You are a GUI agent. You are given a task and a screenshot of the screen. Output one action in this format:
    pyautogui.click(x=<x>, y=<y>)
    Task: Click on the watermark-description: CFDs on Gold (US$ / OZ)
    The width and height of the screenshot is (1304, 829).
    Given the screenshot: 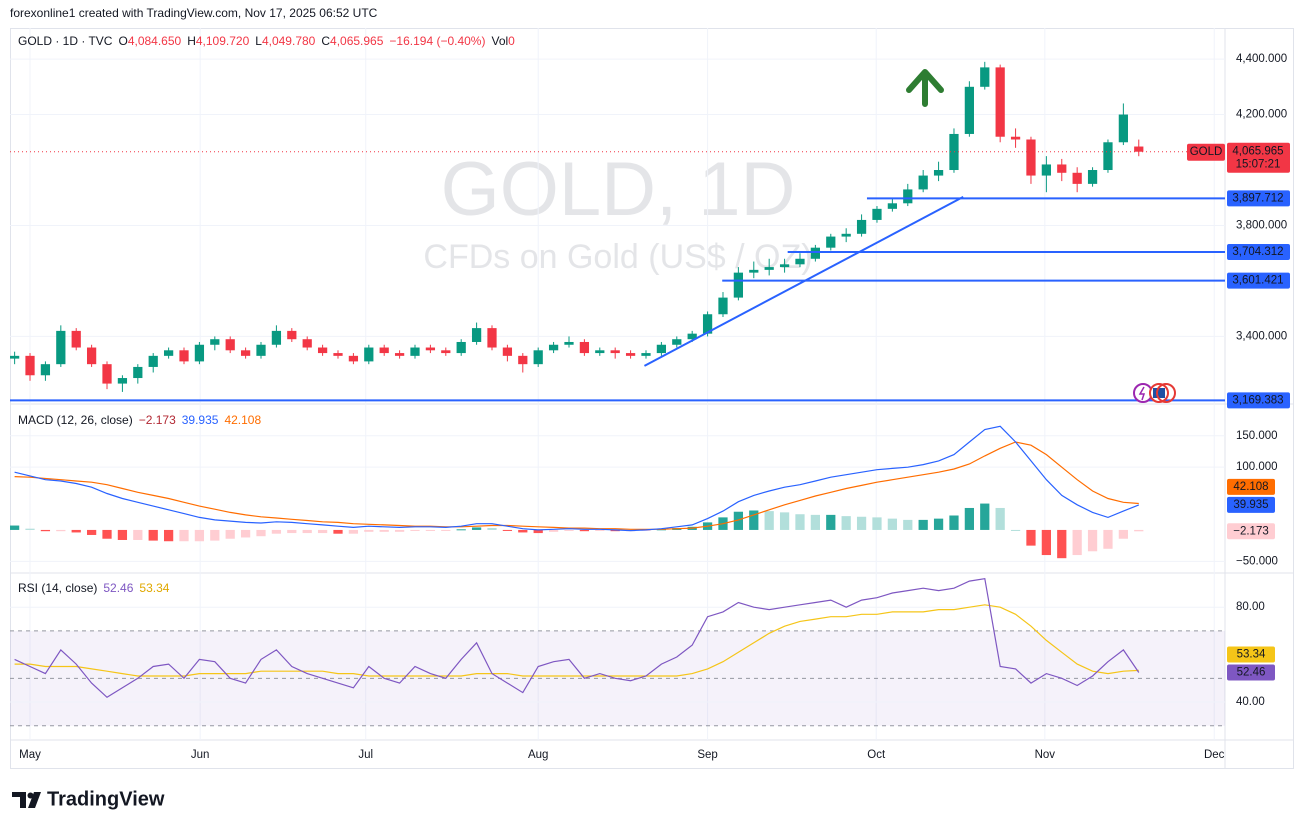 What is the action you would take?
    pyautogui.click(x=617, y=257)
    